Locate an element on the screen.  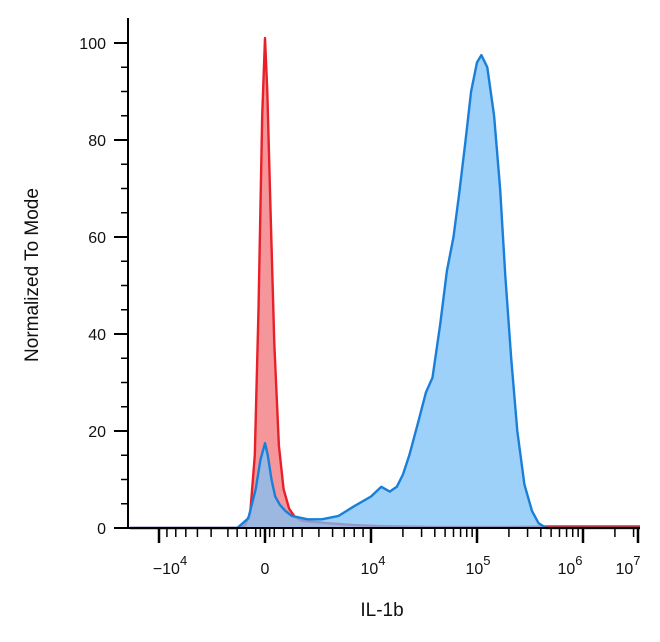
x-tick-label: 10⁶ is located at coordinates (569, 565).